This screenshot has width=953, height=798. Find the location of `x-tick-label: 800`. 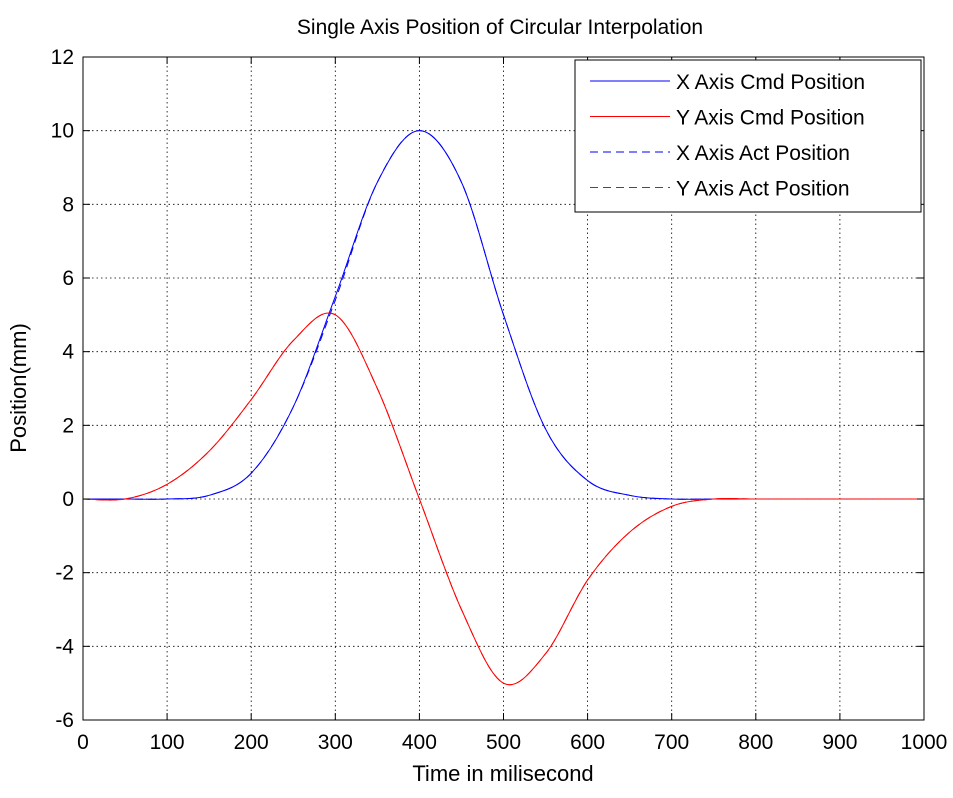

x-tick-label: 800 is located at coordinates (755, 742).